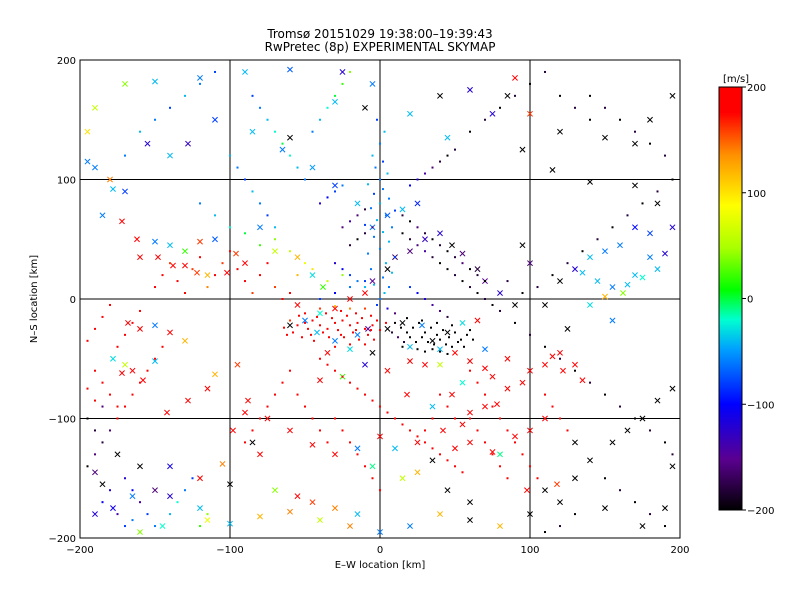  I want to click on colorbar-gradient, so click(730, 298).